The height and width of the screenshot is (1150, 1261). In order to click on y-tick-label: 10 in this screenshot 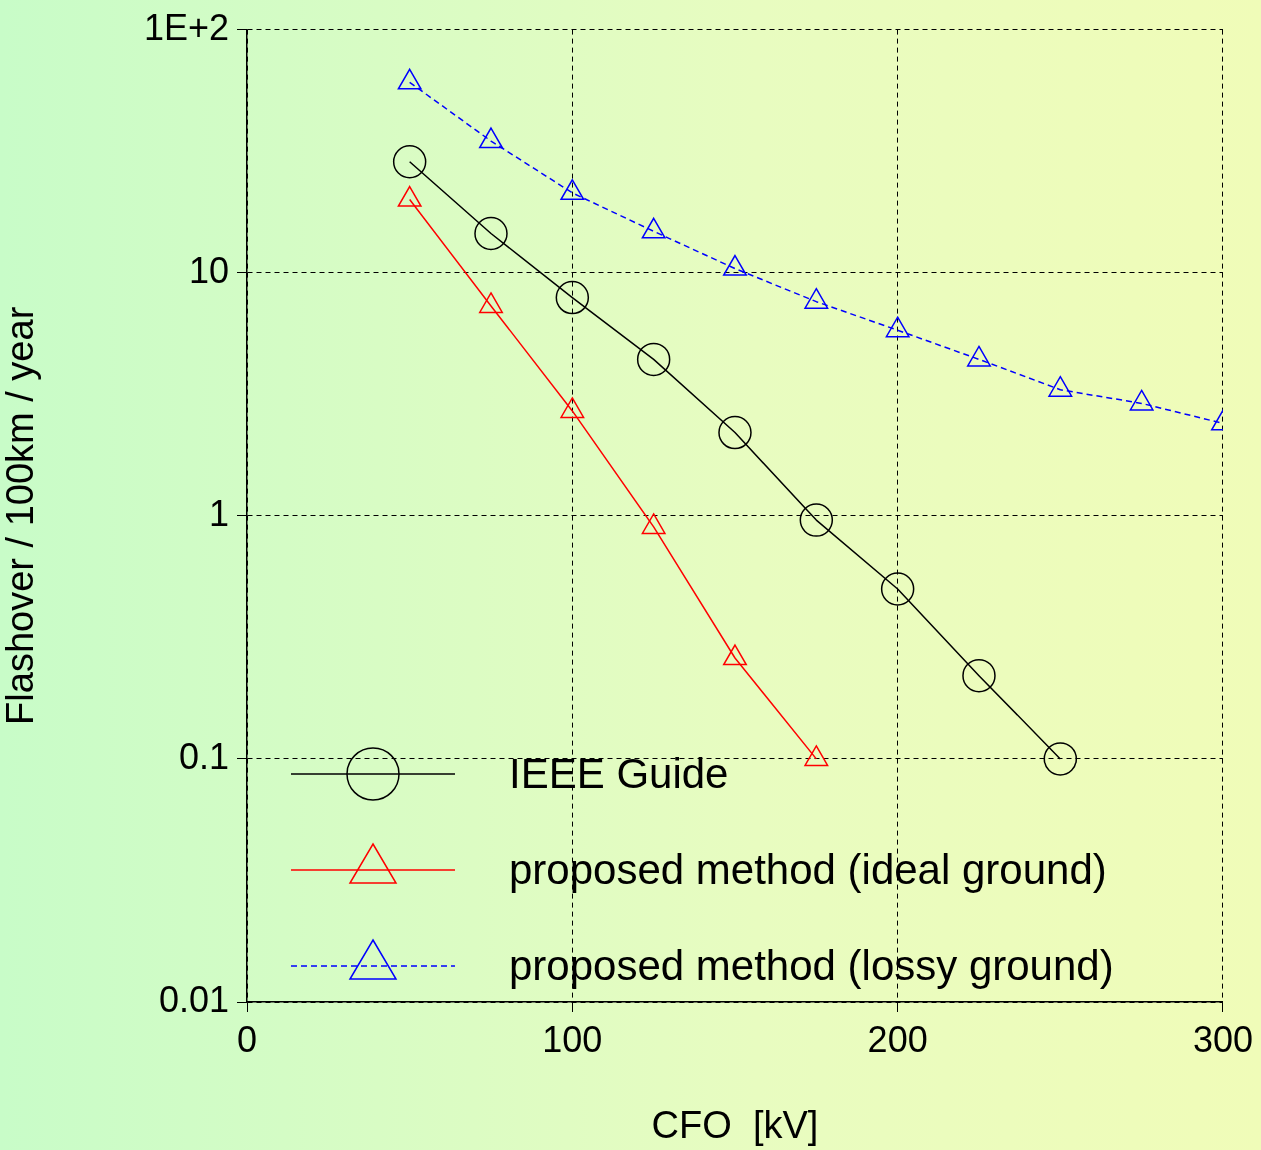, I will do `click(208, 270)`.